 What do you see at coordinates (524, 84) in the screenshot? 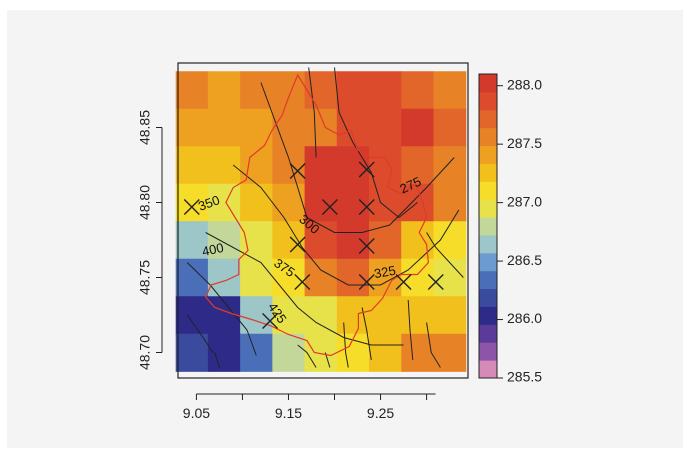
I see `colorbar-tick-label: 288.0` at bounding box center [524, 84].